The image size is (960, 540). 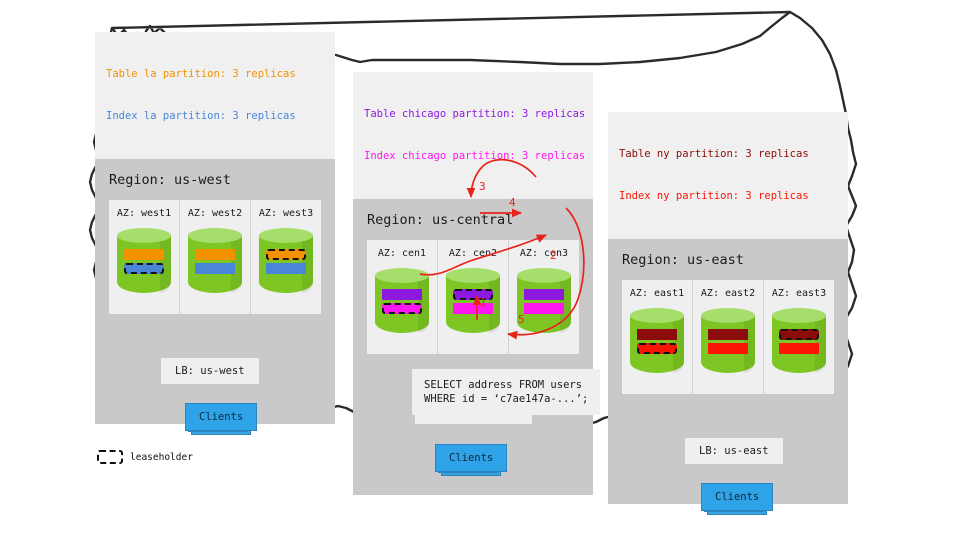 I want to click on clients-us-east: Clients, so click(x=737, y=499).